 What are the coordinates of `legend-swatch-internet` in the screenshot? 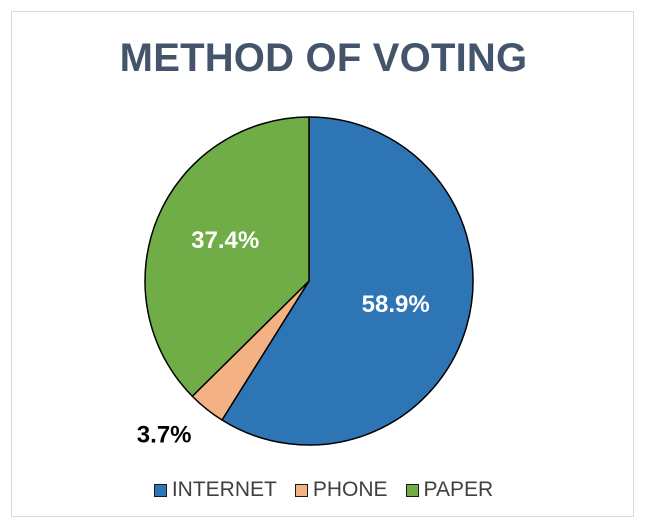 It's located at (160, 490).